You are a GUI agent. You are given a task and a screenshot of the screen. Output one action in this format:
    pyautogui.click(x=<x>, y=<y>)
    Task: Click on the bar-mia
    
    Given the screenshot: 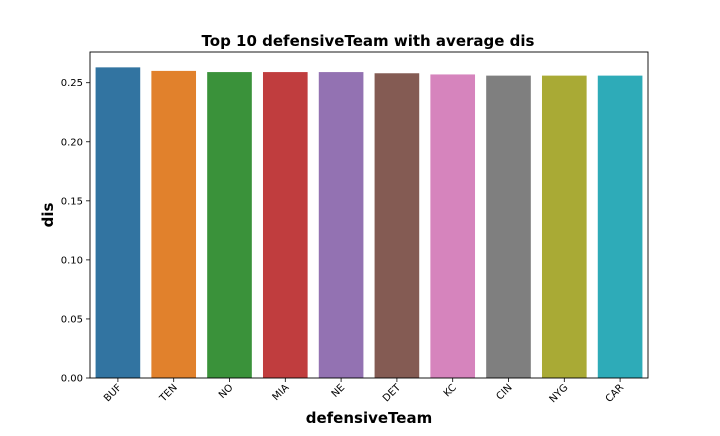 What is the action you would take?
    pyautogui.click(x=285, y=225)
    